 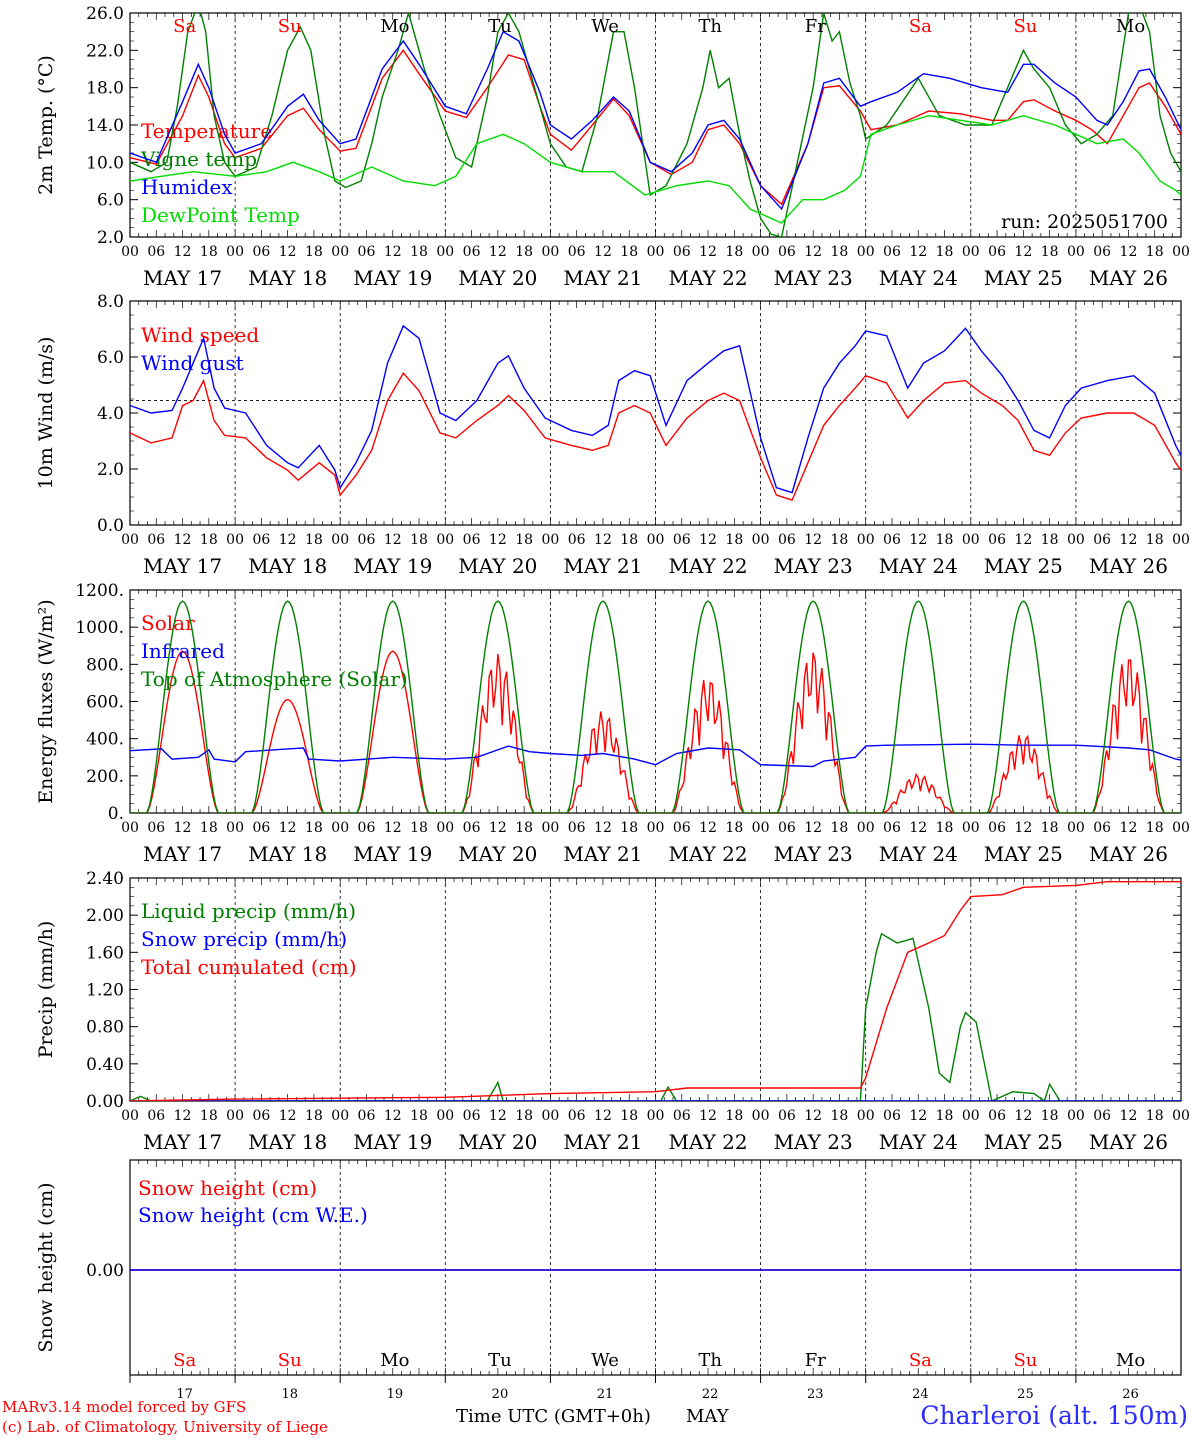 What do you see at coordinates (394, 26) in the screenshot?
I see `panel1-weekday-label: Mo` at bounding box center [394, 26].